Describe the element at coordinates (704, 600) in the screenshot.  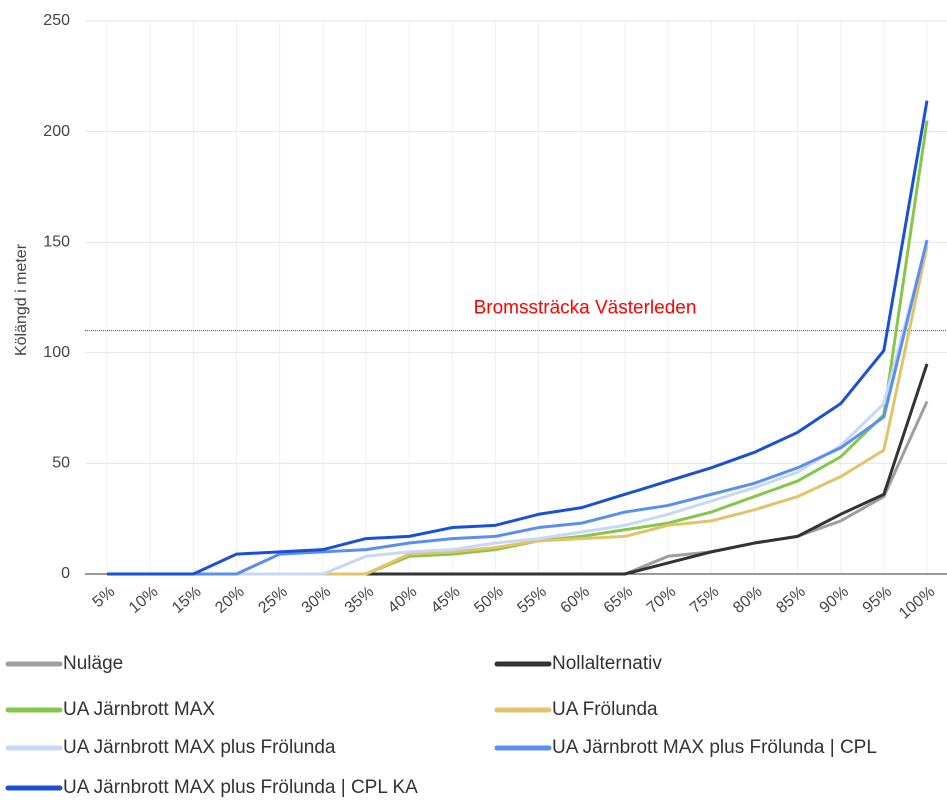
I see `x-tick-label: 75%` at that location.